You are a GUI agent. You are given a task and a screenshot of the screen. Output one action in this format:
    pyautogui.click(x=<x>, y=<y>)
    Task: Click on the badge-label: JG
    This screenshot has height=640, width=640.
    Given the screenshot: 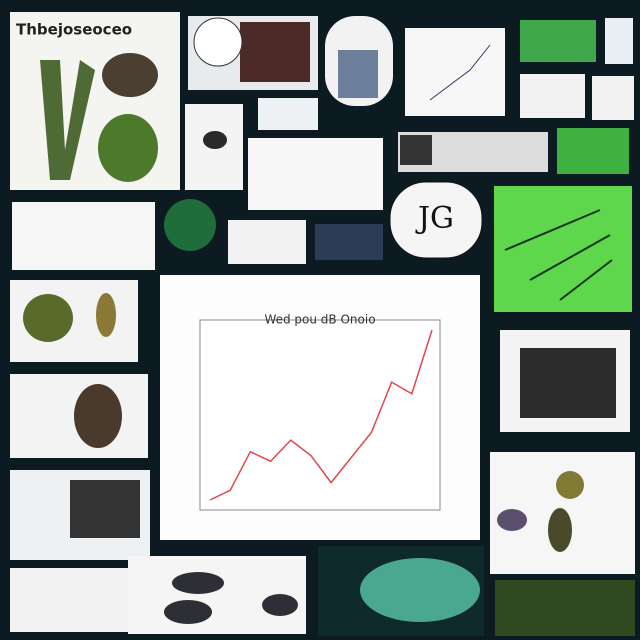 What is the action you would take?
    pyautogui.click(x=434, y=218)
    